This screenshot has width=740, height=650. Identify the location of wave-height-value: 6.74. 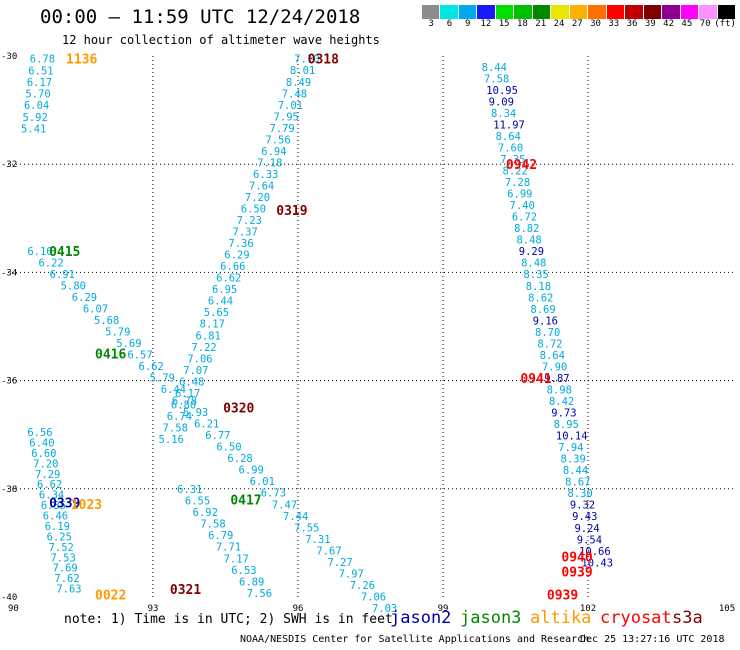
(179, 417).